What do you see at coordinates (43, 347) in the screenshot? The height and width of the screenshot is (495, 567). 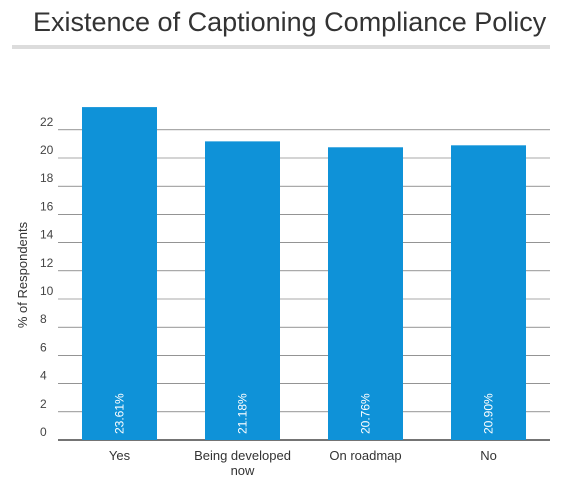 I see `y-tick-label: 6` at bounding box center [43, 347].